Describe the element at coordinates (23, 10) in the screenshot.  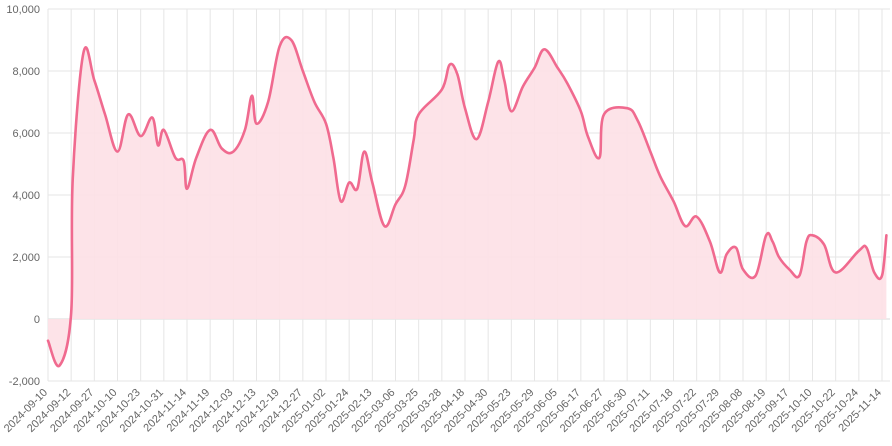
I see `y-tick-label: 10,000` at that location.